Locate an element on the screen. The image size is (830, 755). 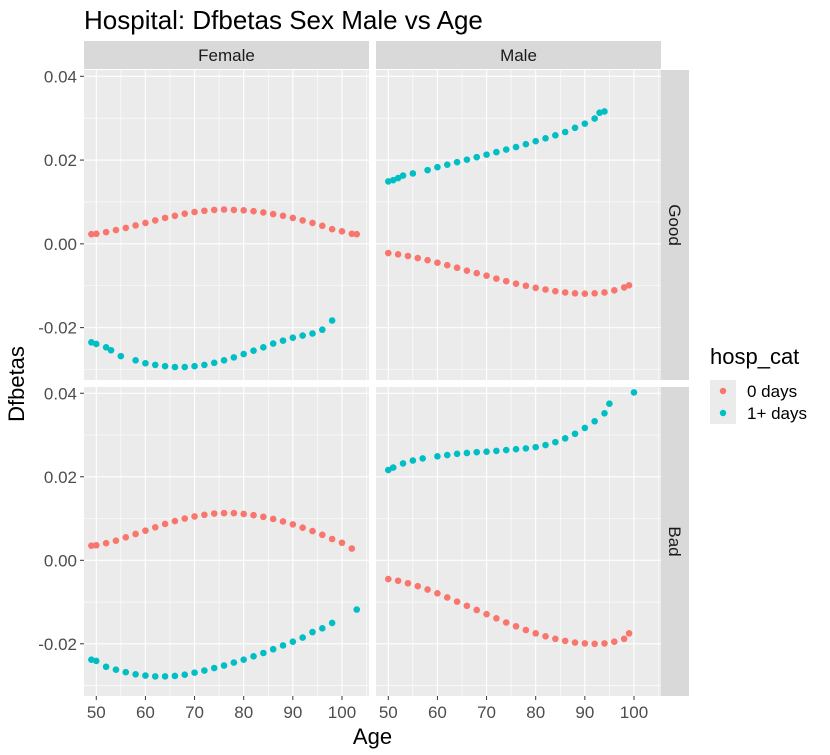
strip-male-bg is located at coordinates (518, 55).